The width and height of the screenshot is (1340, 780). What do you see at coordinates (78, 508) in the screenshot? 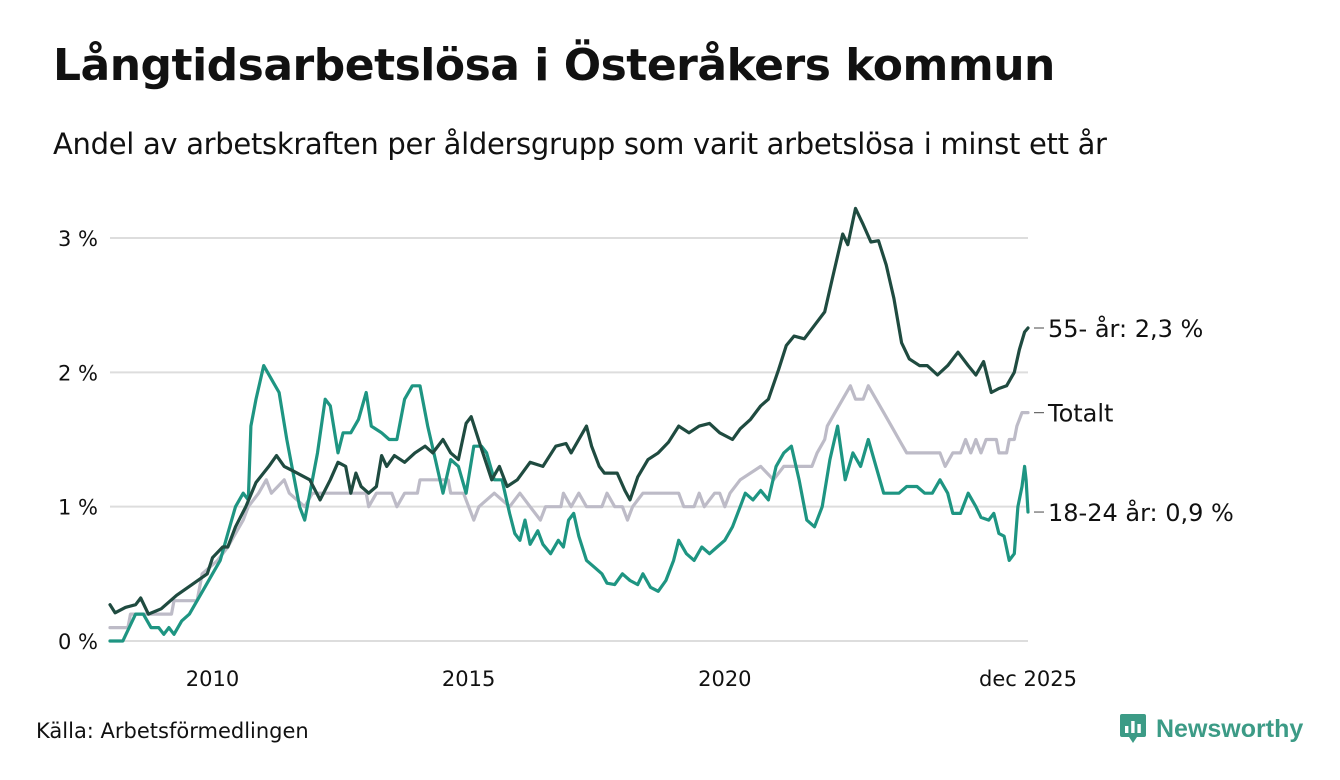
I see `y-tick-label: 1 %` at bounding box center [78, 508].